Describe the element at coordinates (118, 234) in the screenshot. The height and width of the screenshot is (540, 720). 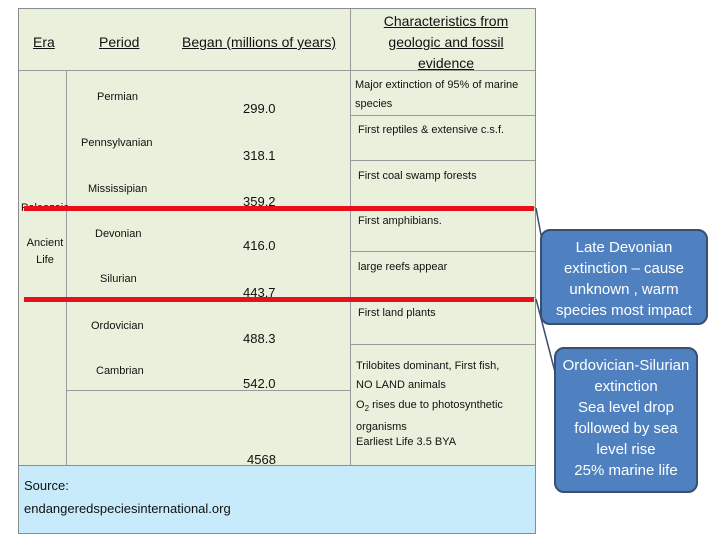
I see `period-devonian: Devonian` at that location.